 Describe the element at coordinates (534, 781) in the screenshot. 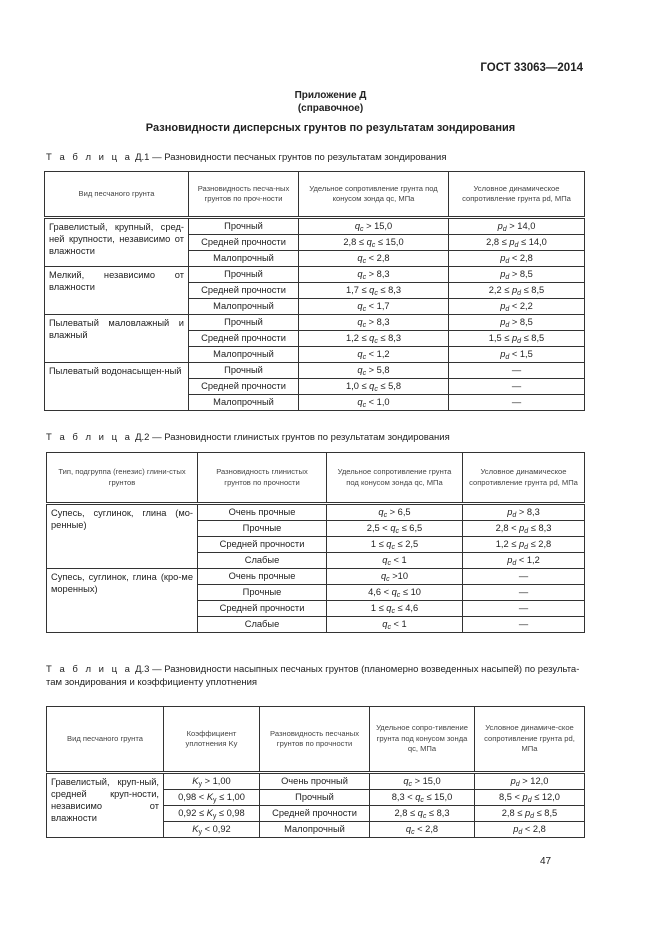

I see `formula-suffix: > 12,0` at that location.